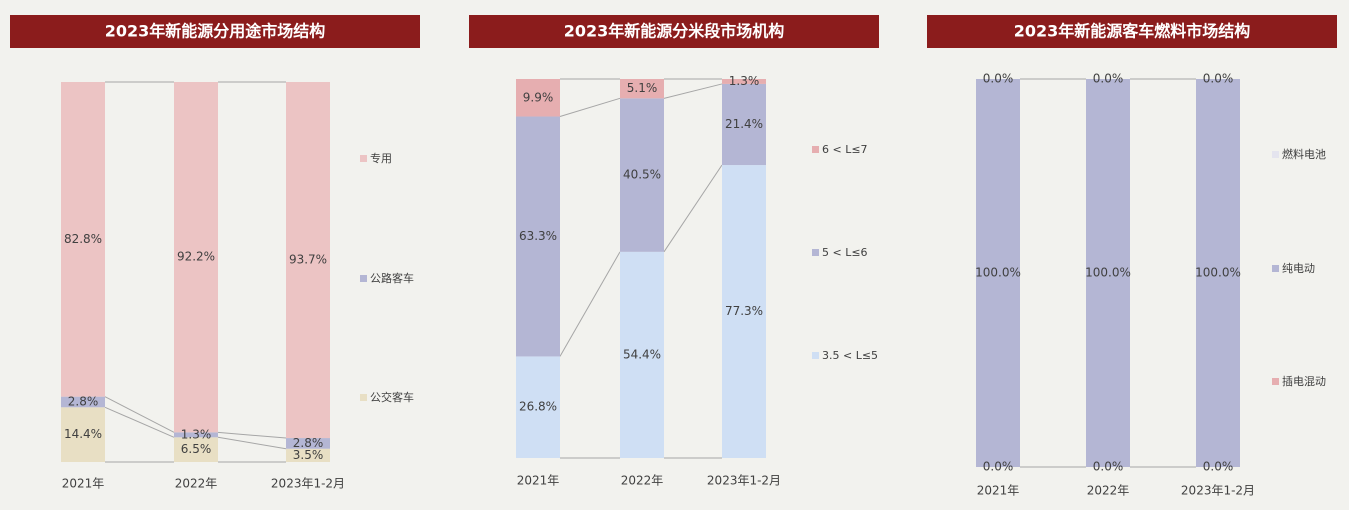 The height and width of the screenshot is (510, 1349). What do you see at coordinates (392, 397) in the screenshot?
I see `legend-label: 公交客车` at bounding box center [392, 397].